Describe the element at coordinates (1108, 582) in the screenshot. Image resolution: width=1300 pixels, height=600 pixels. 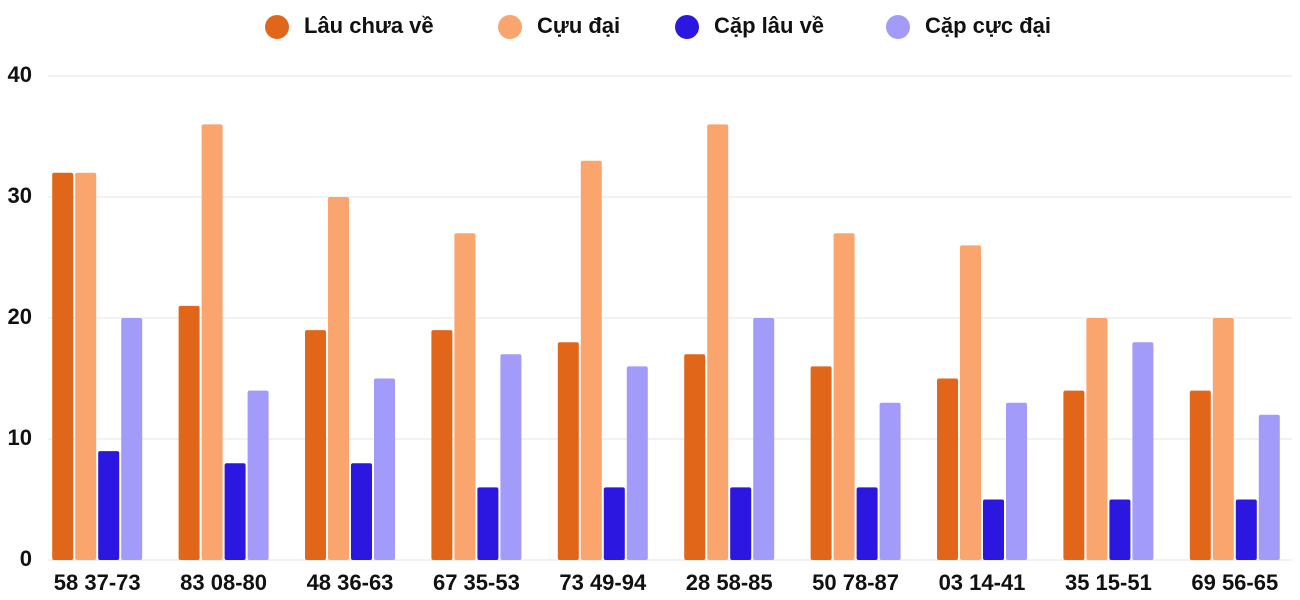
I see `x-tick-label: 35 15-51` at that location.